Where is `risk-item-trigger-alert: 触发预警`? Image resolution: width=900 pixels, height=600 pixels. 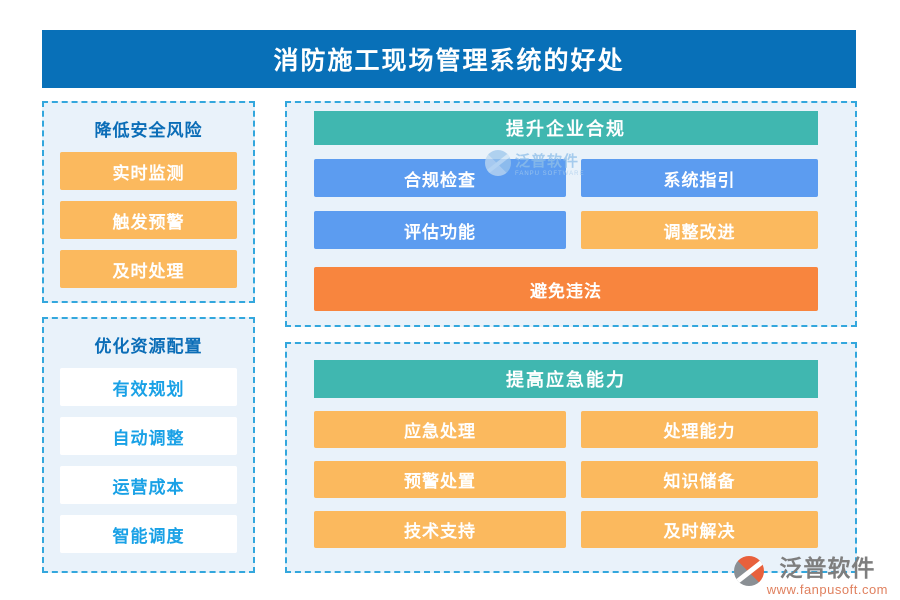 risk-item-trigger-alert: 触发预警 is located at coordinates (148, 220).